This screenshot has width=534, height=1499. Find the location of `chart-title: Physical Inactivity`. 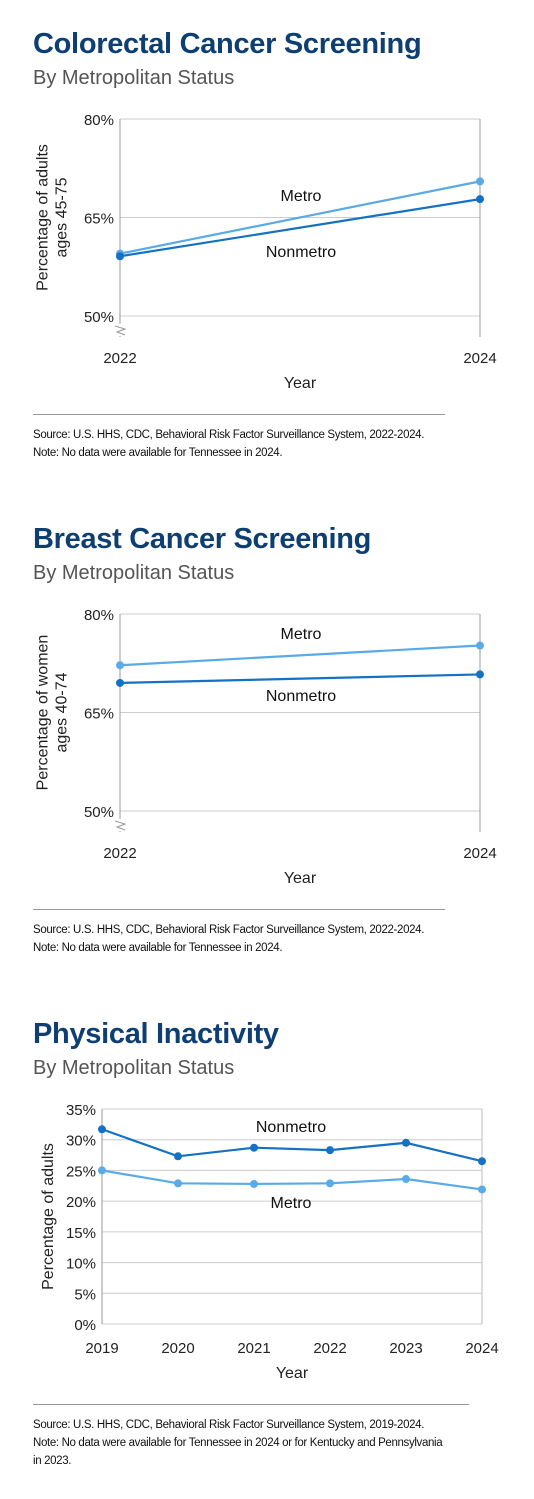

chart-title: Physical Inactivity is located at coordinates (156, 1034).